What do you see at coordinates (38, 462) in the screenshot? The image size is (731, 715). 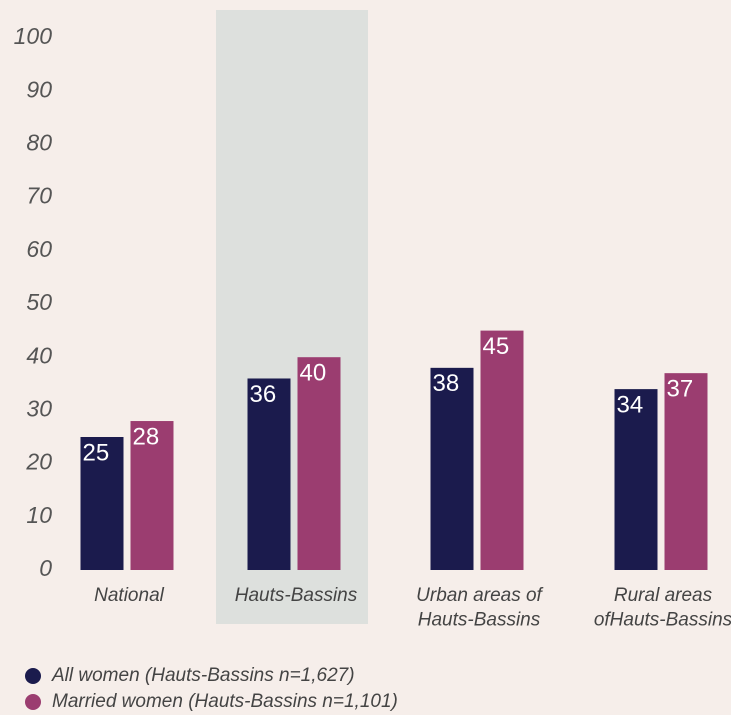 I see `y-tick-label: 20` at bounding box center [38, 462].